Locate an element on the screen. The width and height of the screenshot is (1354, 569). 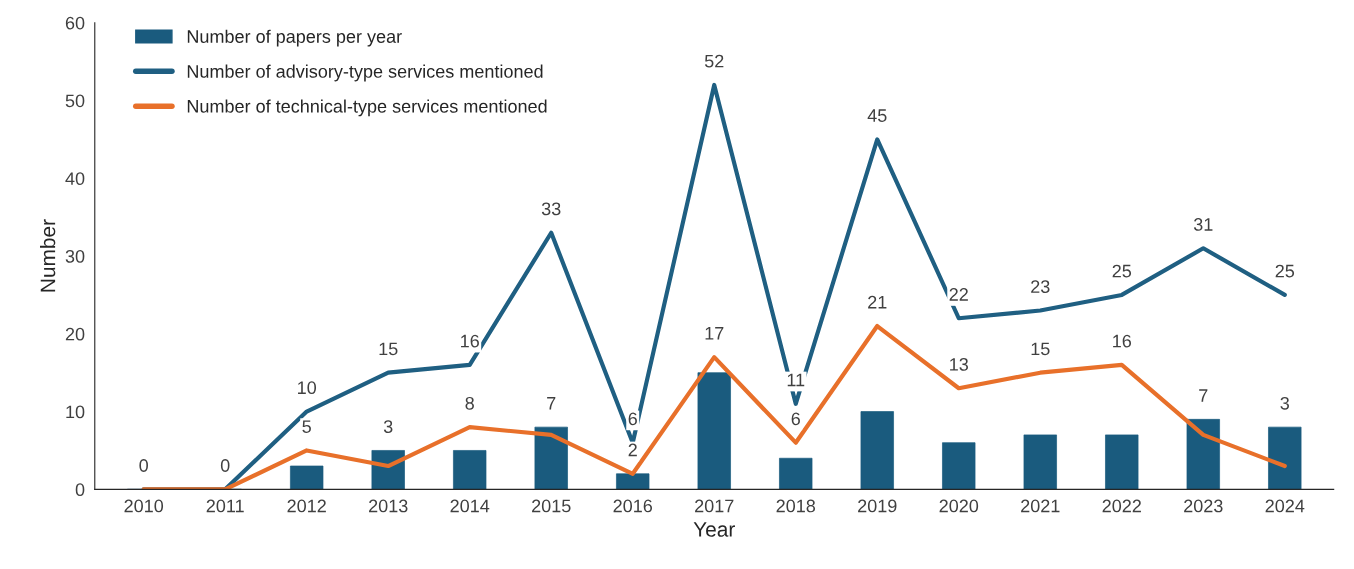
y-tick-label: 0 is located at coordinates (80, 490).